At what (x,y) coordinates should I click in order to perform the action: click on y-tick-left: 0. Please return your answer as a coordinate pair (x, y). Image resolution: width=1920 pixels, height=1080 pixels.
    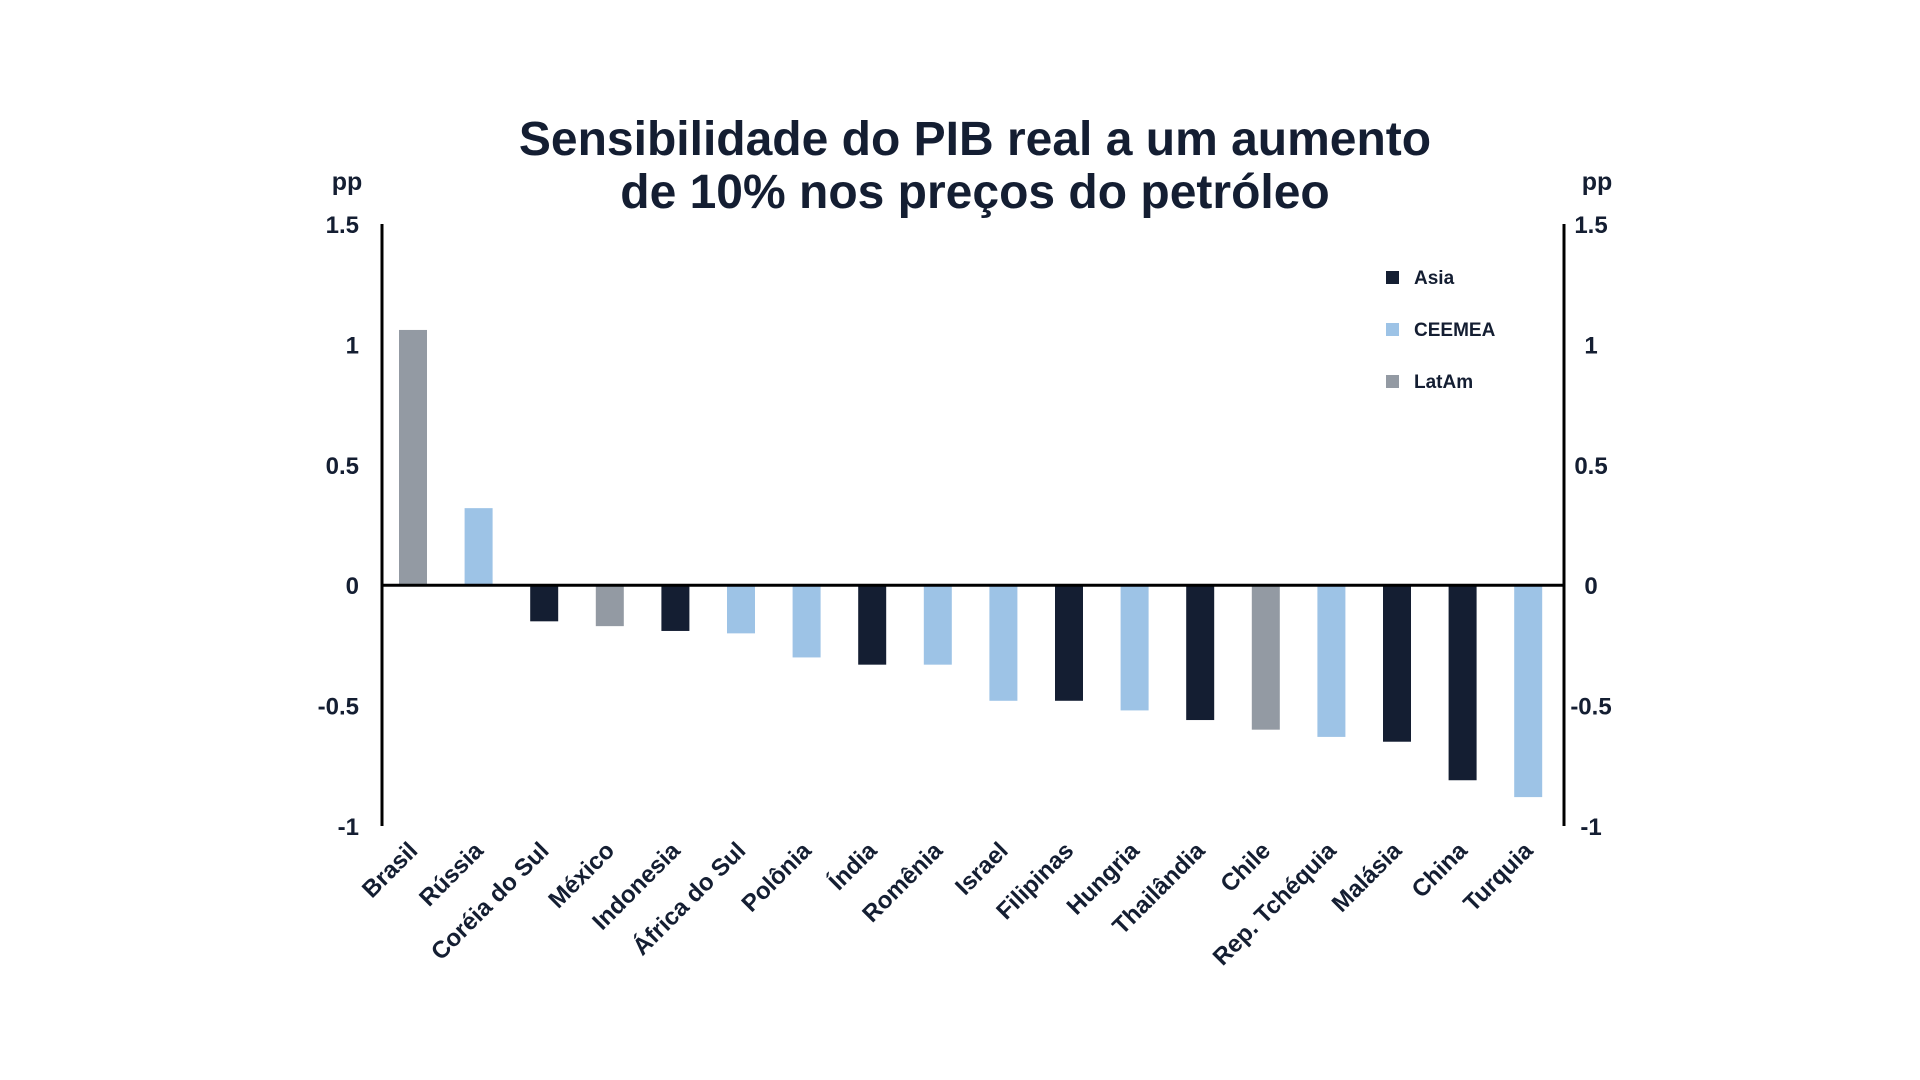
    Looking at the image, I should click on (352, 586).